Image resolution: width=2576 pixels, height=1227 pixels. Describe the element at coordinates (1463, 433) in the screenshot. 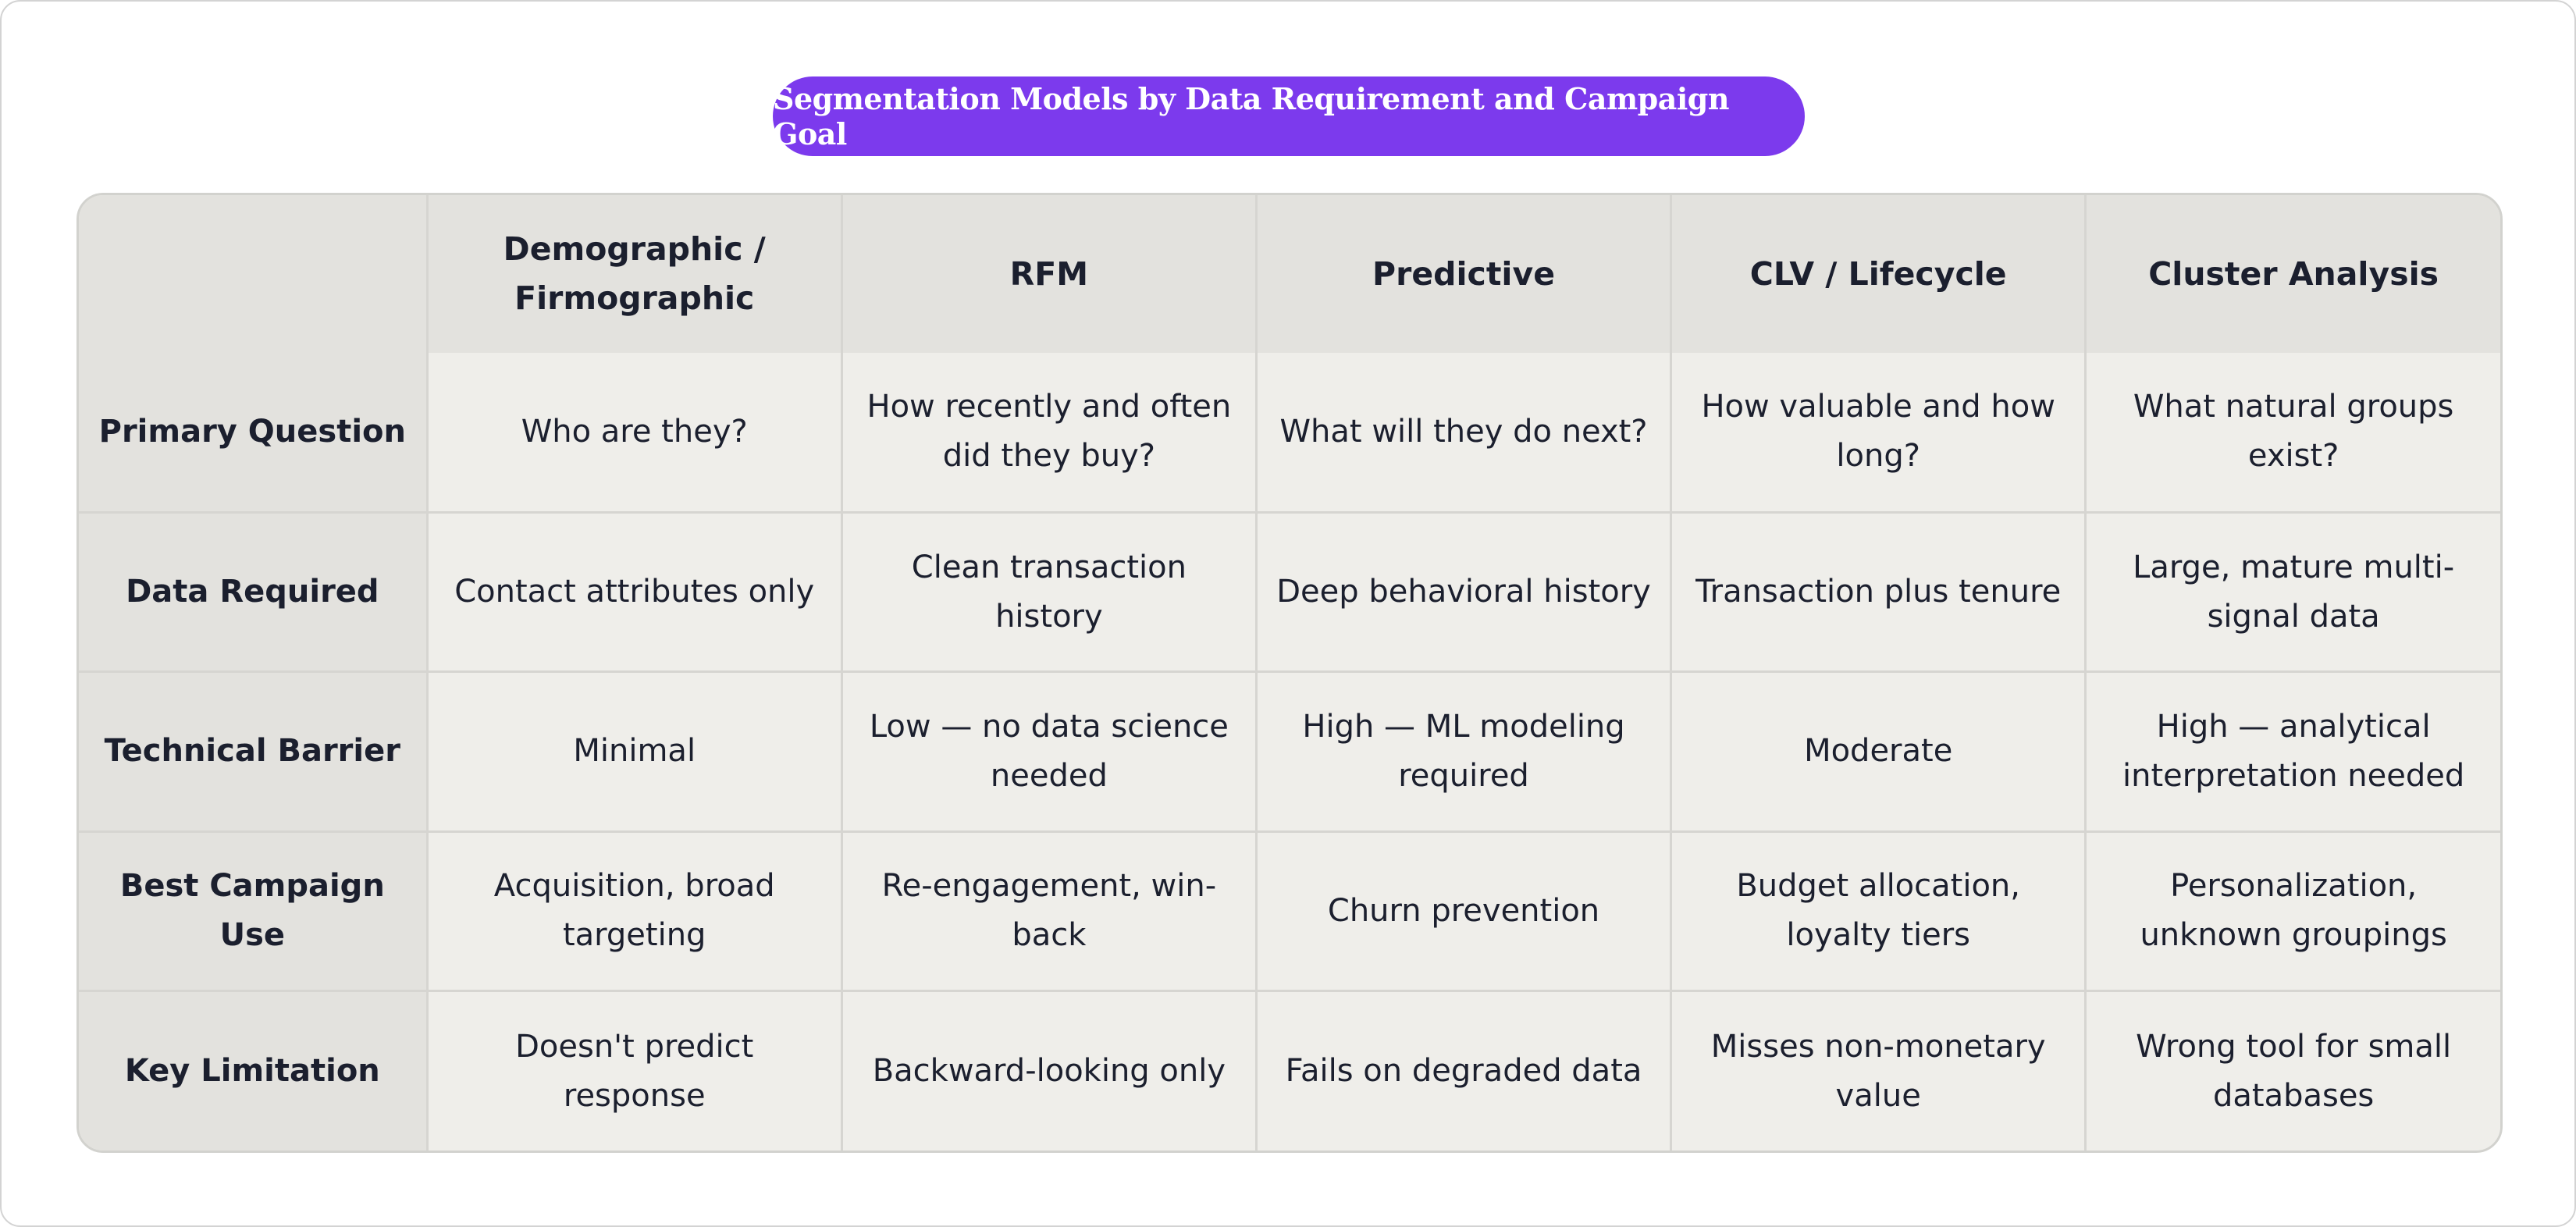

I see `table-cell: What will they do next?` at that location.